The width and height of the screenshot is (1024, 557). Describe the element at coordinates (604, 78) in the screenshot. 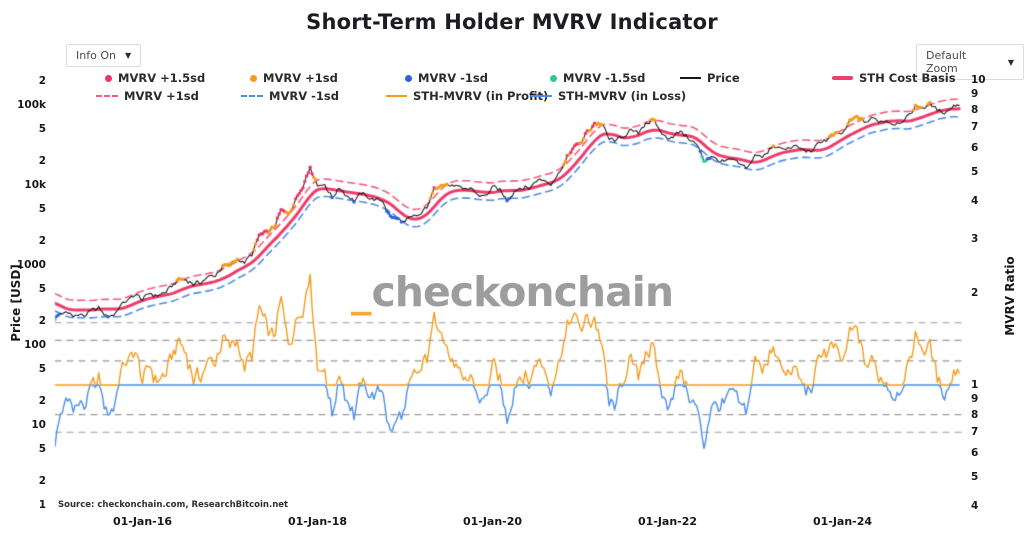

I see `legend-label: MVRV -1.5sd` at that location.